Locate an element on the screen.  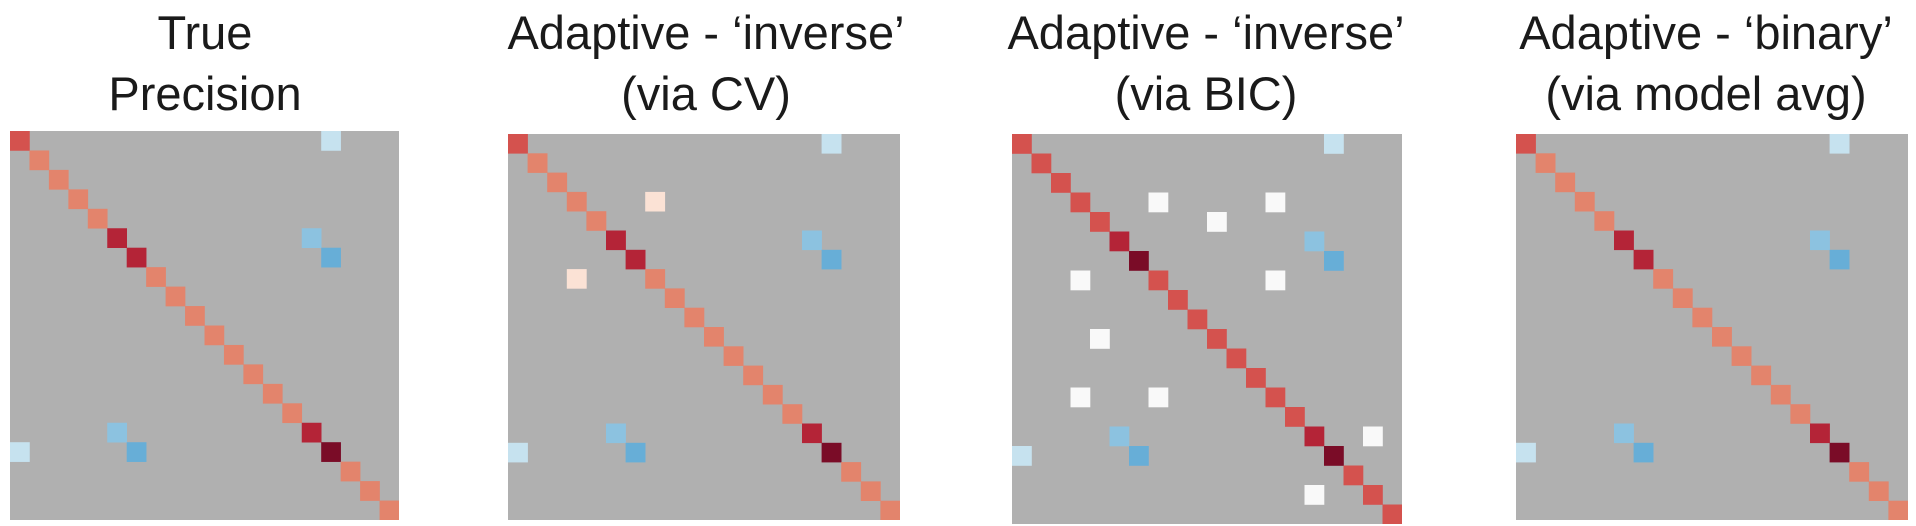
panel-title: True Precision is located at coordinates (205, 63).